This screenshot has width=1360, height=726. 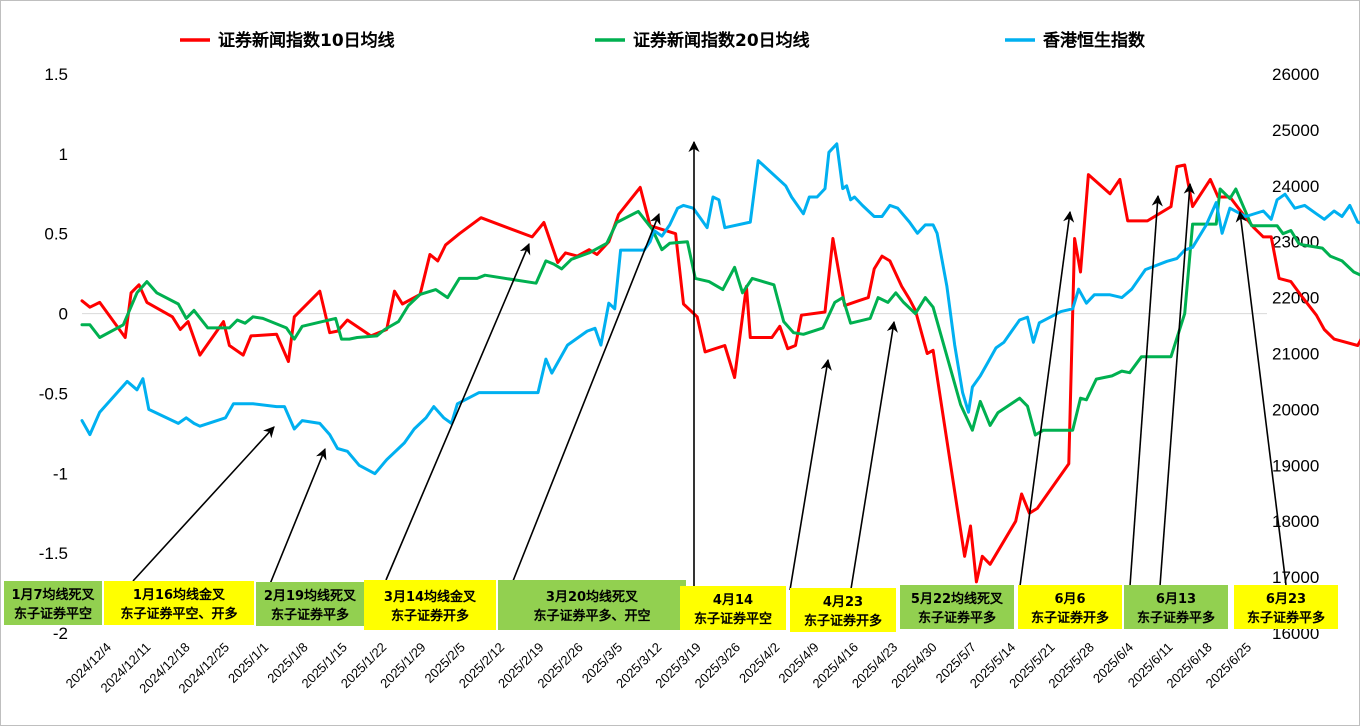 I want to click on annotation-line1-3: 3月14均线金叉, so click(x=430, y=597).